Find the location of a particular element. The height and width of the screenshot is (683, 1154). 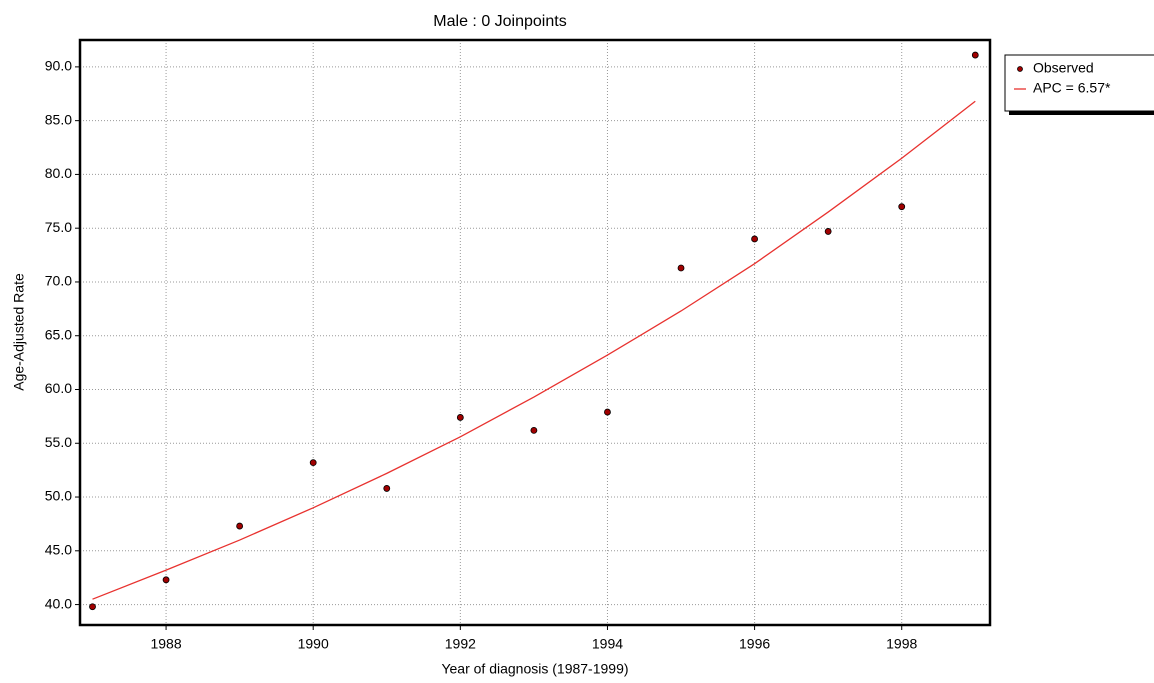

x-tick-label: 1996 is located at coordinates (754, 644).